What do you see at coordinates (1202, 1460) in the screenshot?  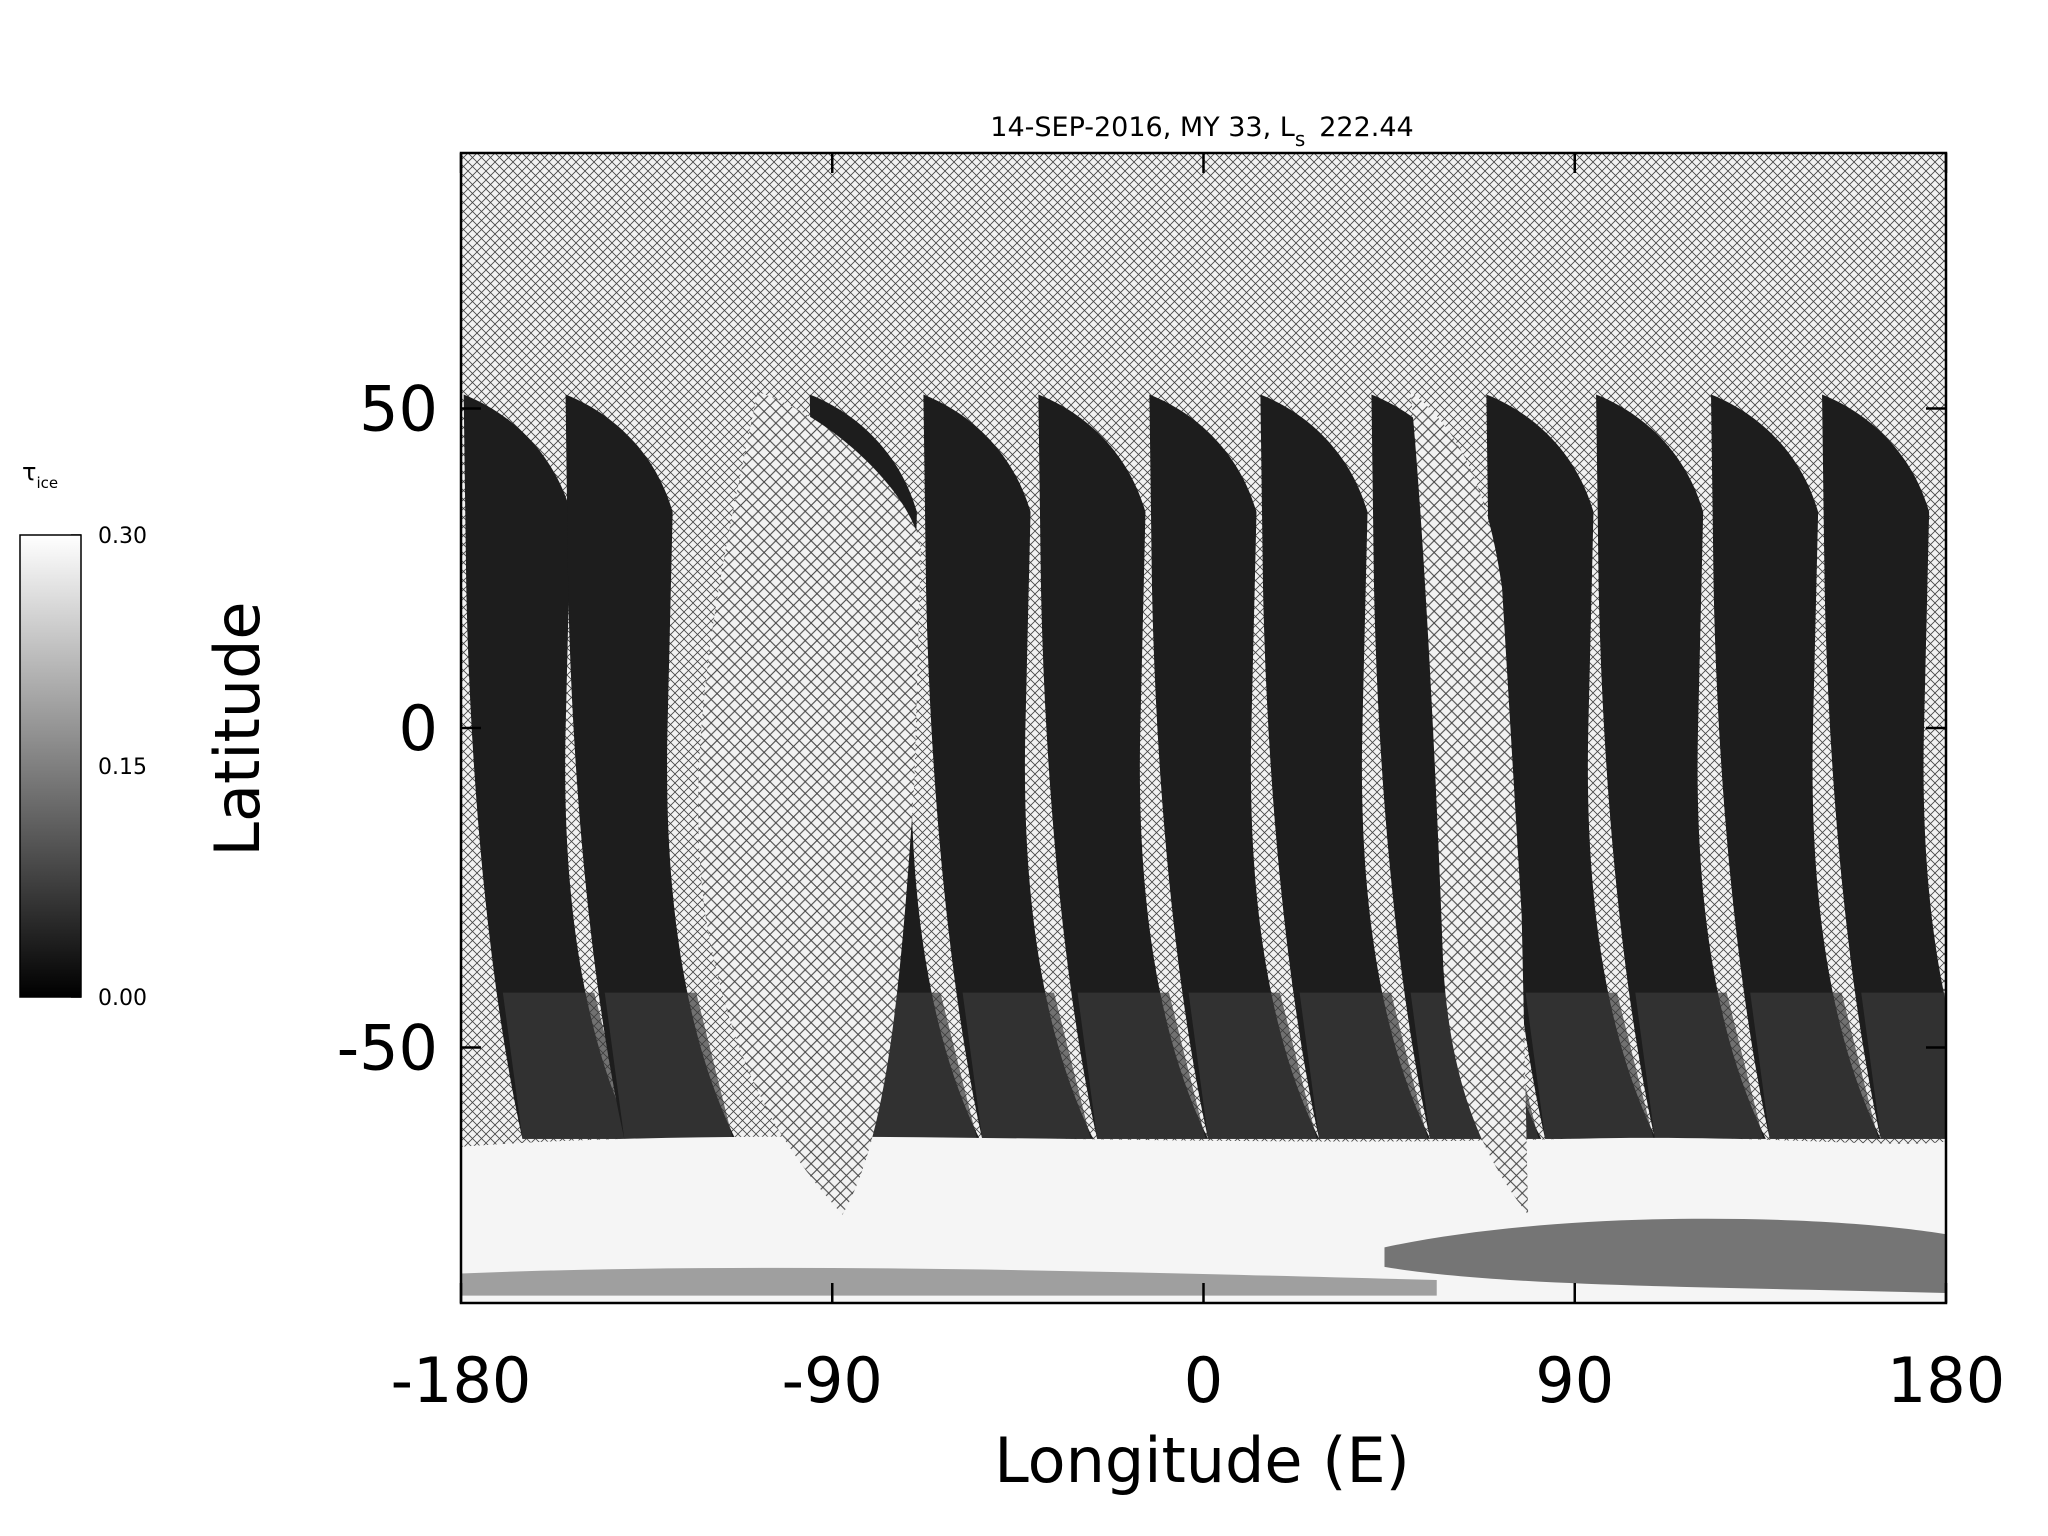 I see `x-axis-label: Longitude (E)` at bounding box center [1202, 1460].